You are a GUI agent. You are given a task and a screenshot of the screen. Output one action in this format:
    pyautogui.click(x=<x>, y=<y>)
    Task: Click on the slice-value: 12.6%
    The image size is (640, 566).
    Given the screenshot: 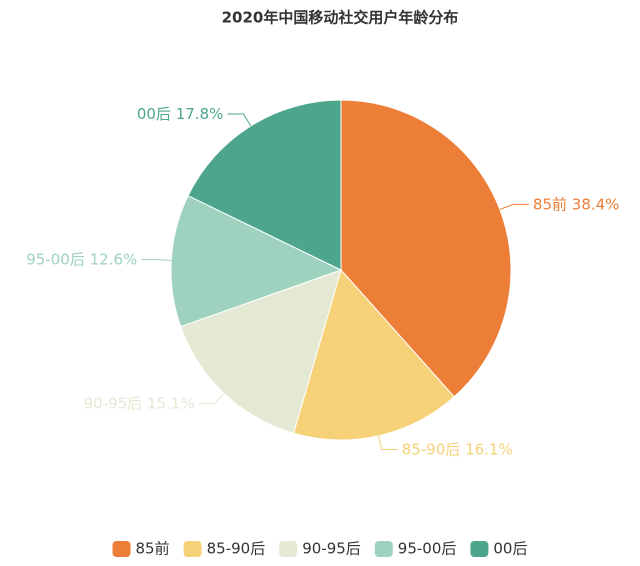 What is the action you would take?
    pyautogui.click(x=114, y=259)
    